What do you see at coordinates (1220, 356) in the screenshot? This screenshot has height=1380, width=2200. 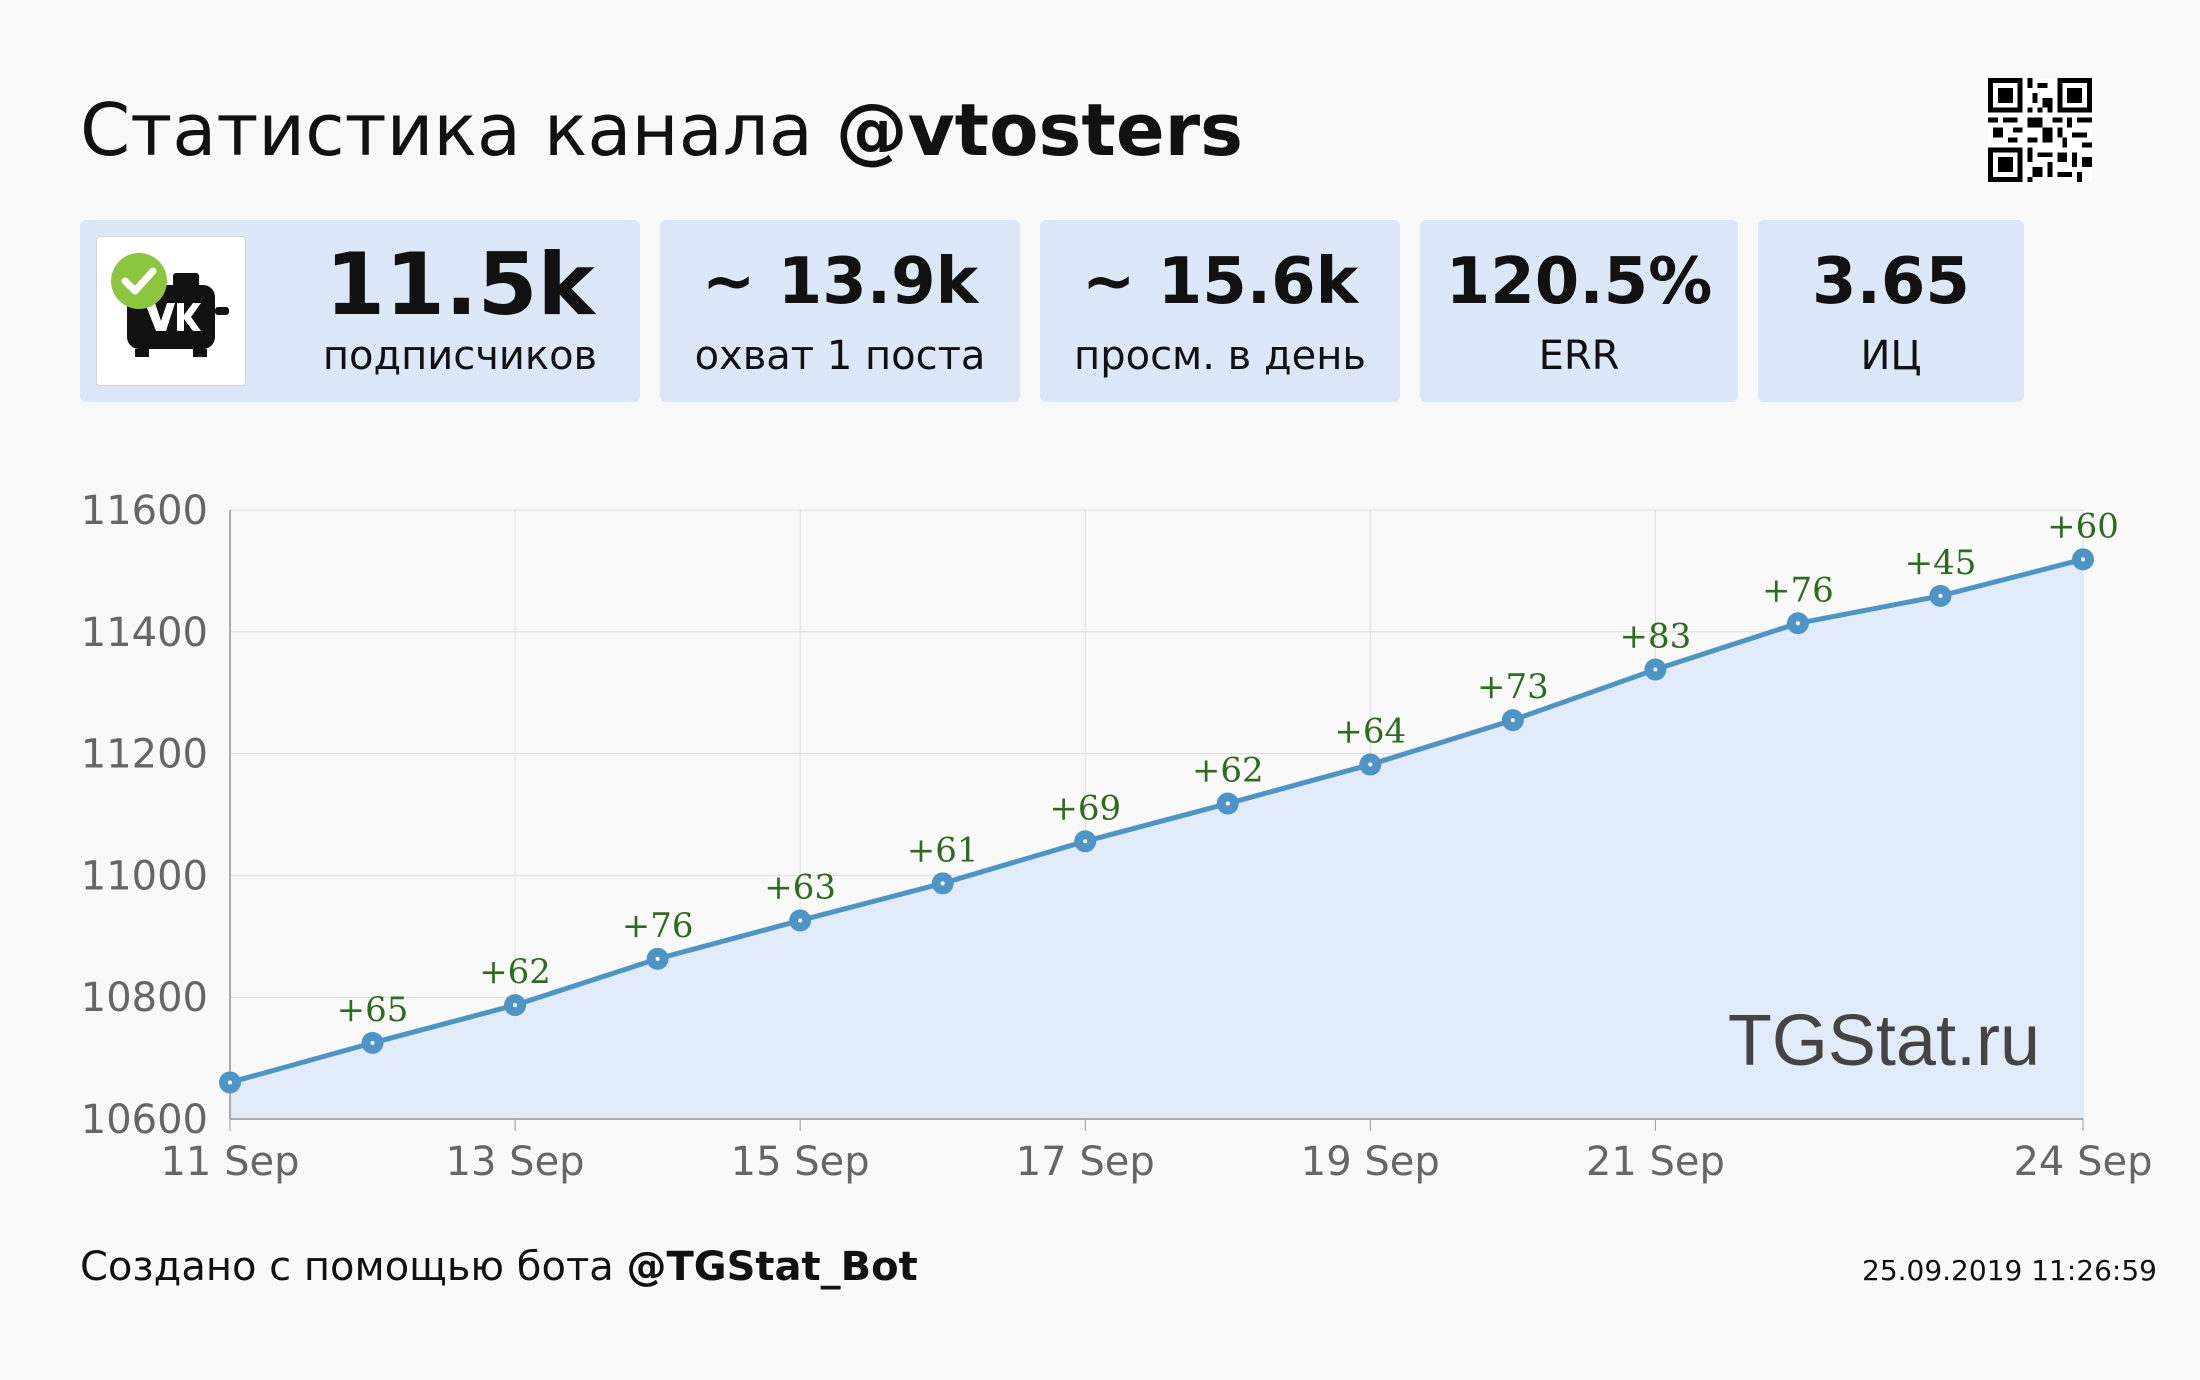 I see `daily-views-label: просм. в день` at bounding box center [1220, 356].